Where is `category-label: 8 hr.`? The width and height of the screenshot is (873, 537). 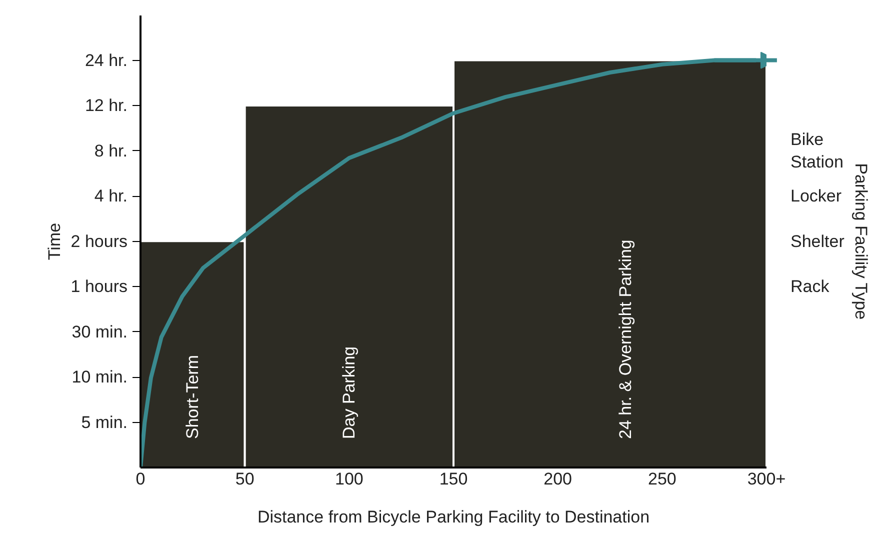 category-label: 8 hr. is located at coordinates (111, 150).